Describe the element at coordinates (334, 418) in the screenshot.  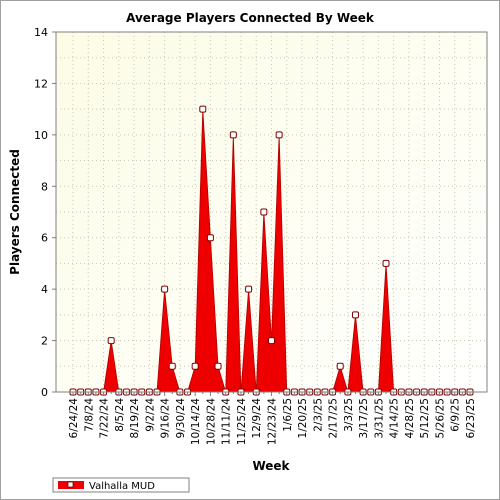
I see `x-tick-label: 2/17/25` at that location.